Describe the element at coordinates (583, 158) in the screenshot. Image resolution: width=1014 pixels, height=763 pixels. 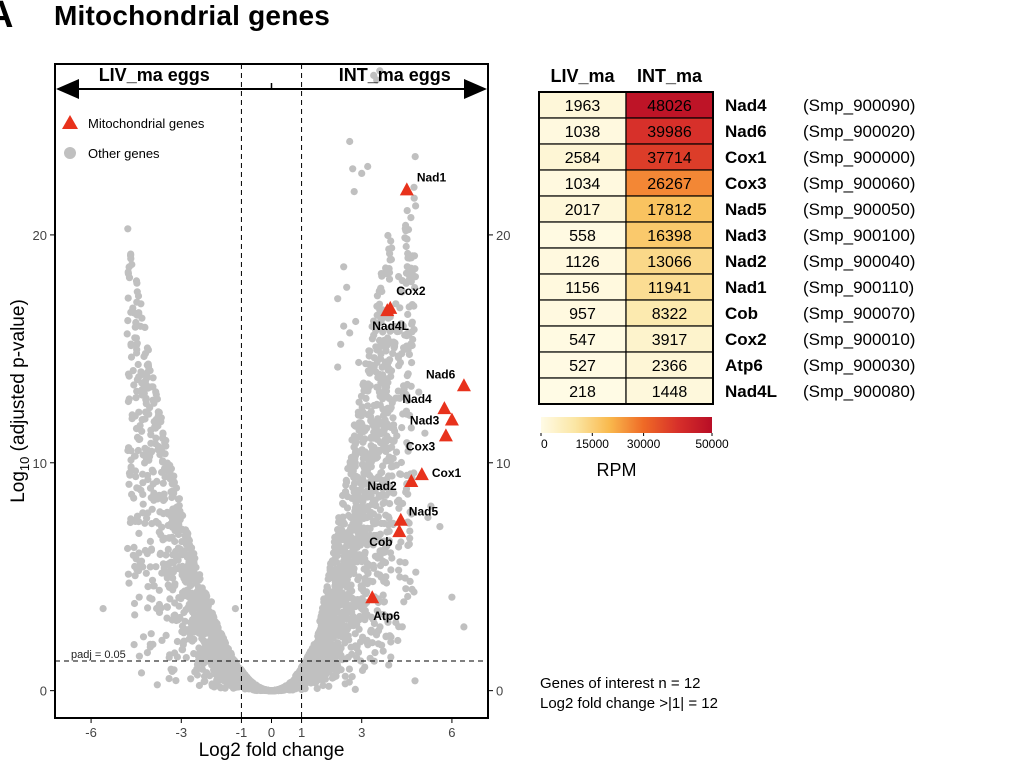
I see `heatmap-cell-value: 2584` at that location.